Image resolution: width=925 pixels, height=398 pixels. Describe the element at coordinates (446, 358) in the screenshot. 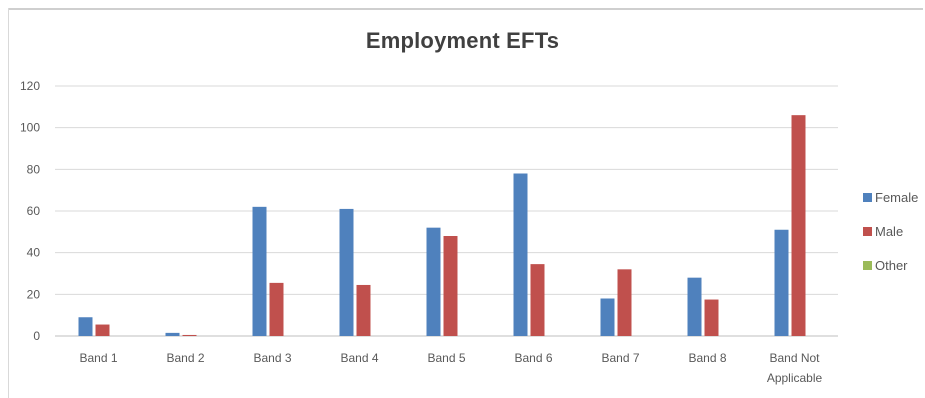

I see `x-tick-label: Band 5` at that location.